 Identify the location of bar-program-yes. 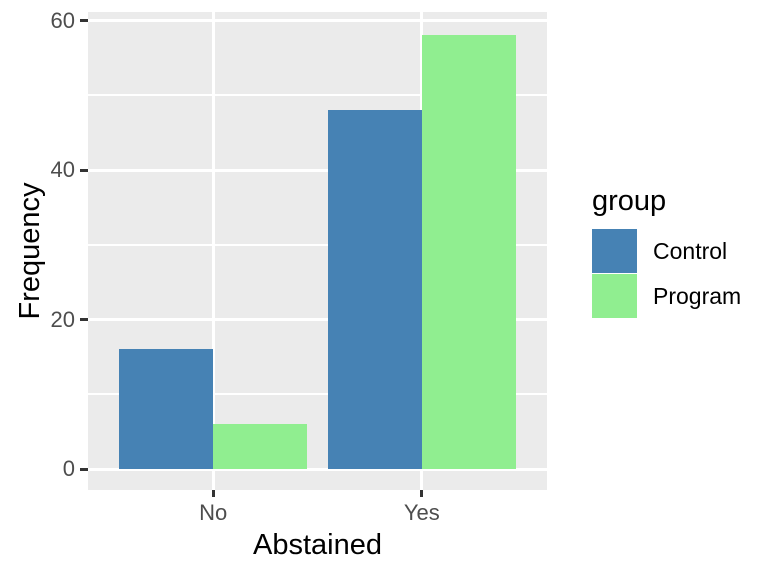
(468, 252).